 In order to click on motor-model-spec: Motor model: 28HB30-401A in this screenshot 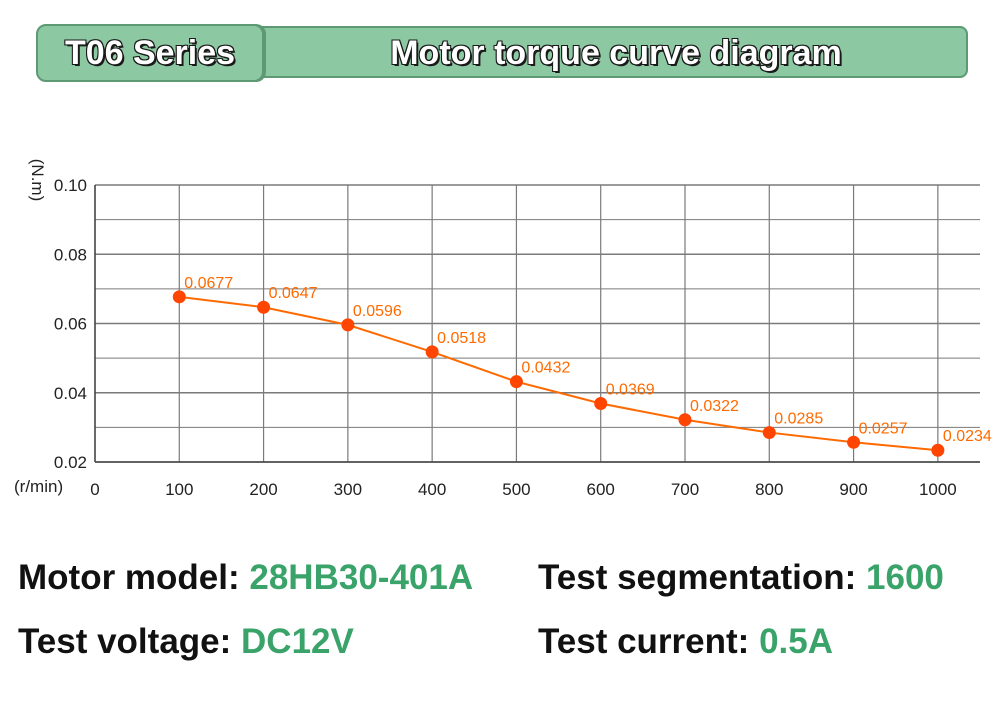, I will do `click(245, 578)`.